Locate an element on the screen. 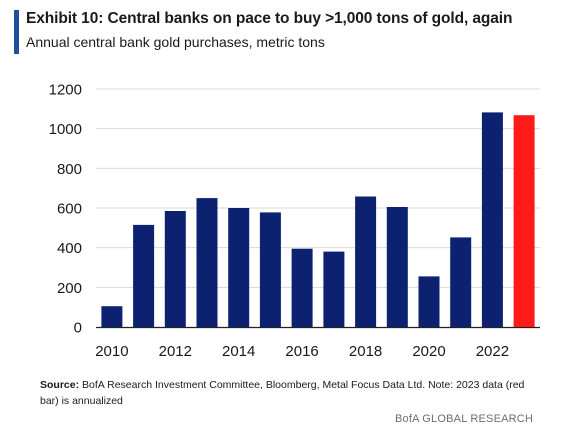  bar-2018 is located at coordinates (366, 261).